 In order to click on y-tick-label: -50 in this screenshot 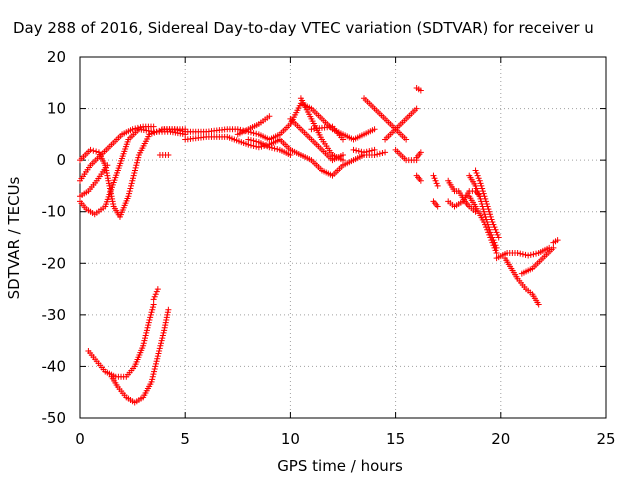, I will do `click(54, 418)`.